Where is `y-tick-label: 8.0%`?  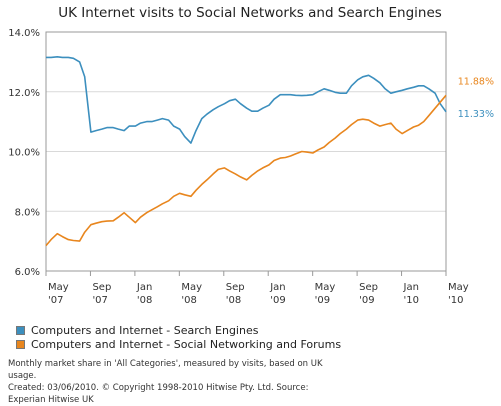
y-tick-label: 8.0% is located at coordinates (27, 212).